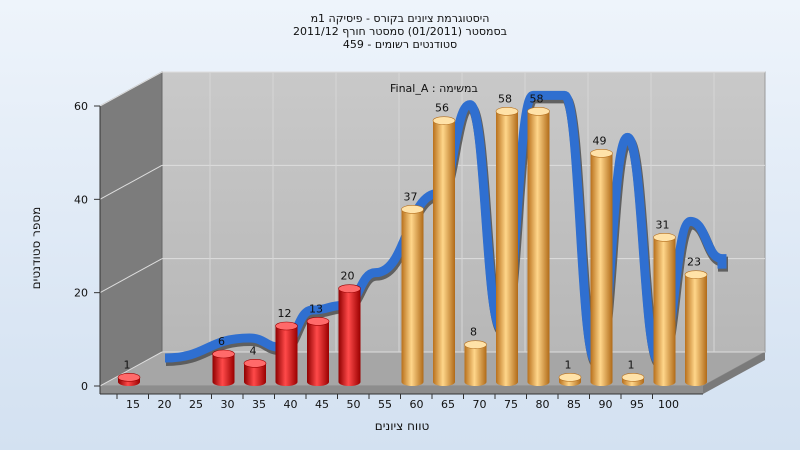 The image size is (800, 450). What do you see at coordinates (259, 404) in the screenshot?
I see `x-tick-label: 35` at bounding box center [259, 404].